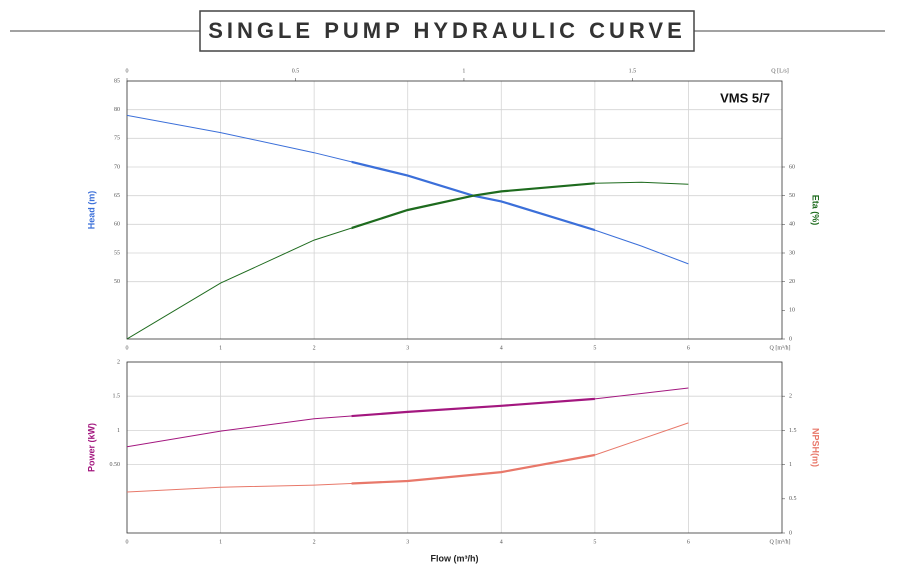 Image resolution: width=901 pixels, height=569 pixels. I want to click on y-axis-label: Head (m), so click(91, 210).